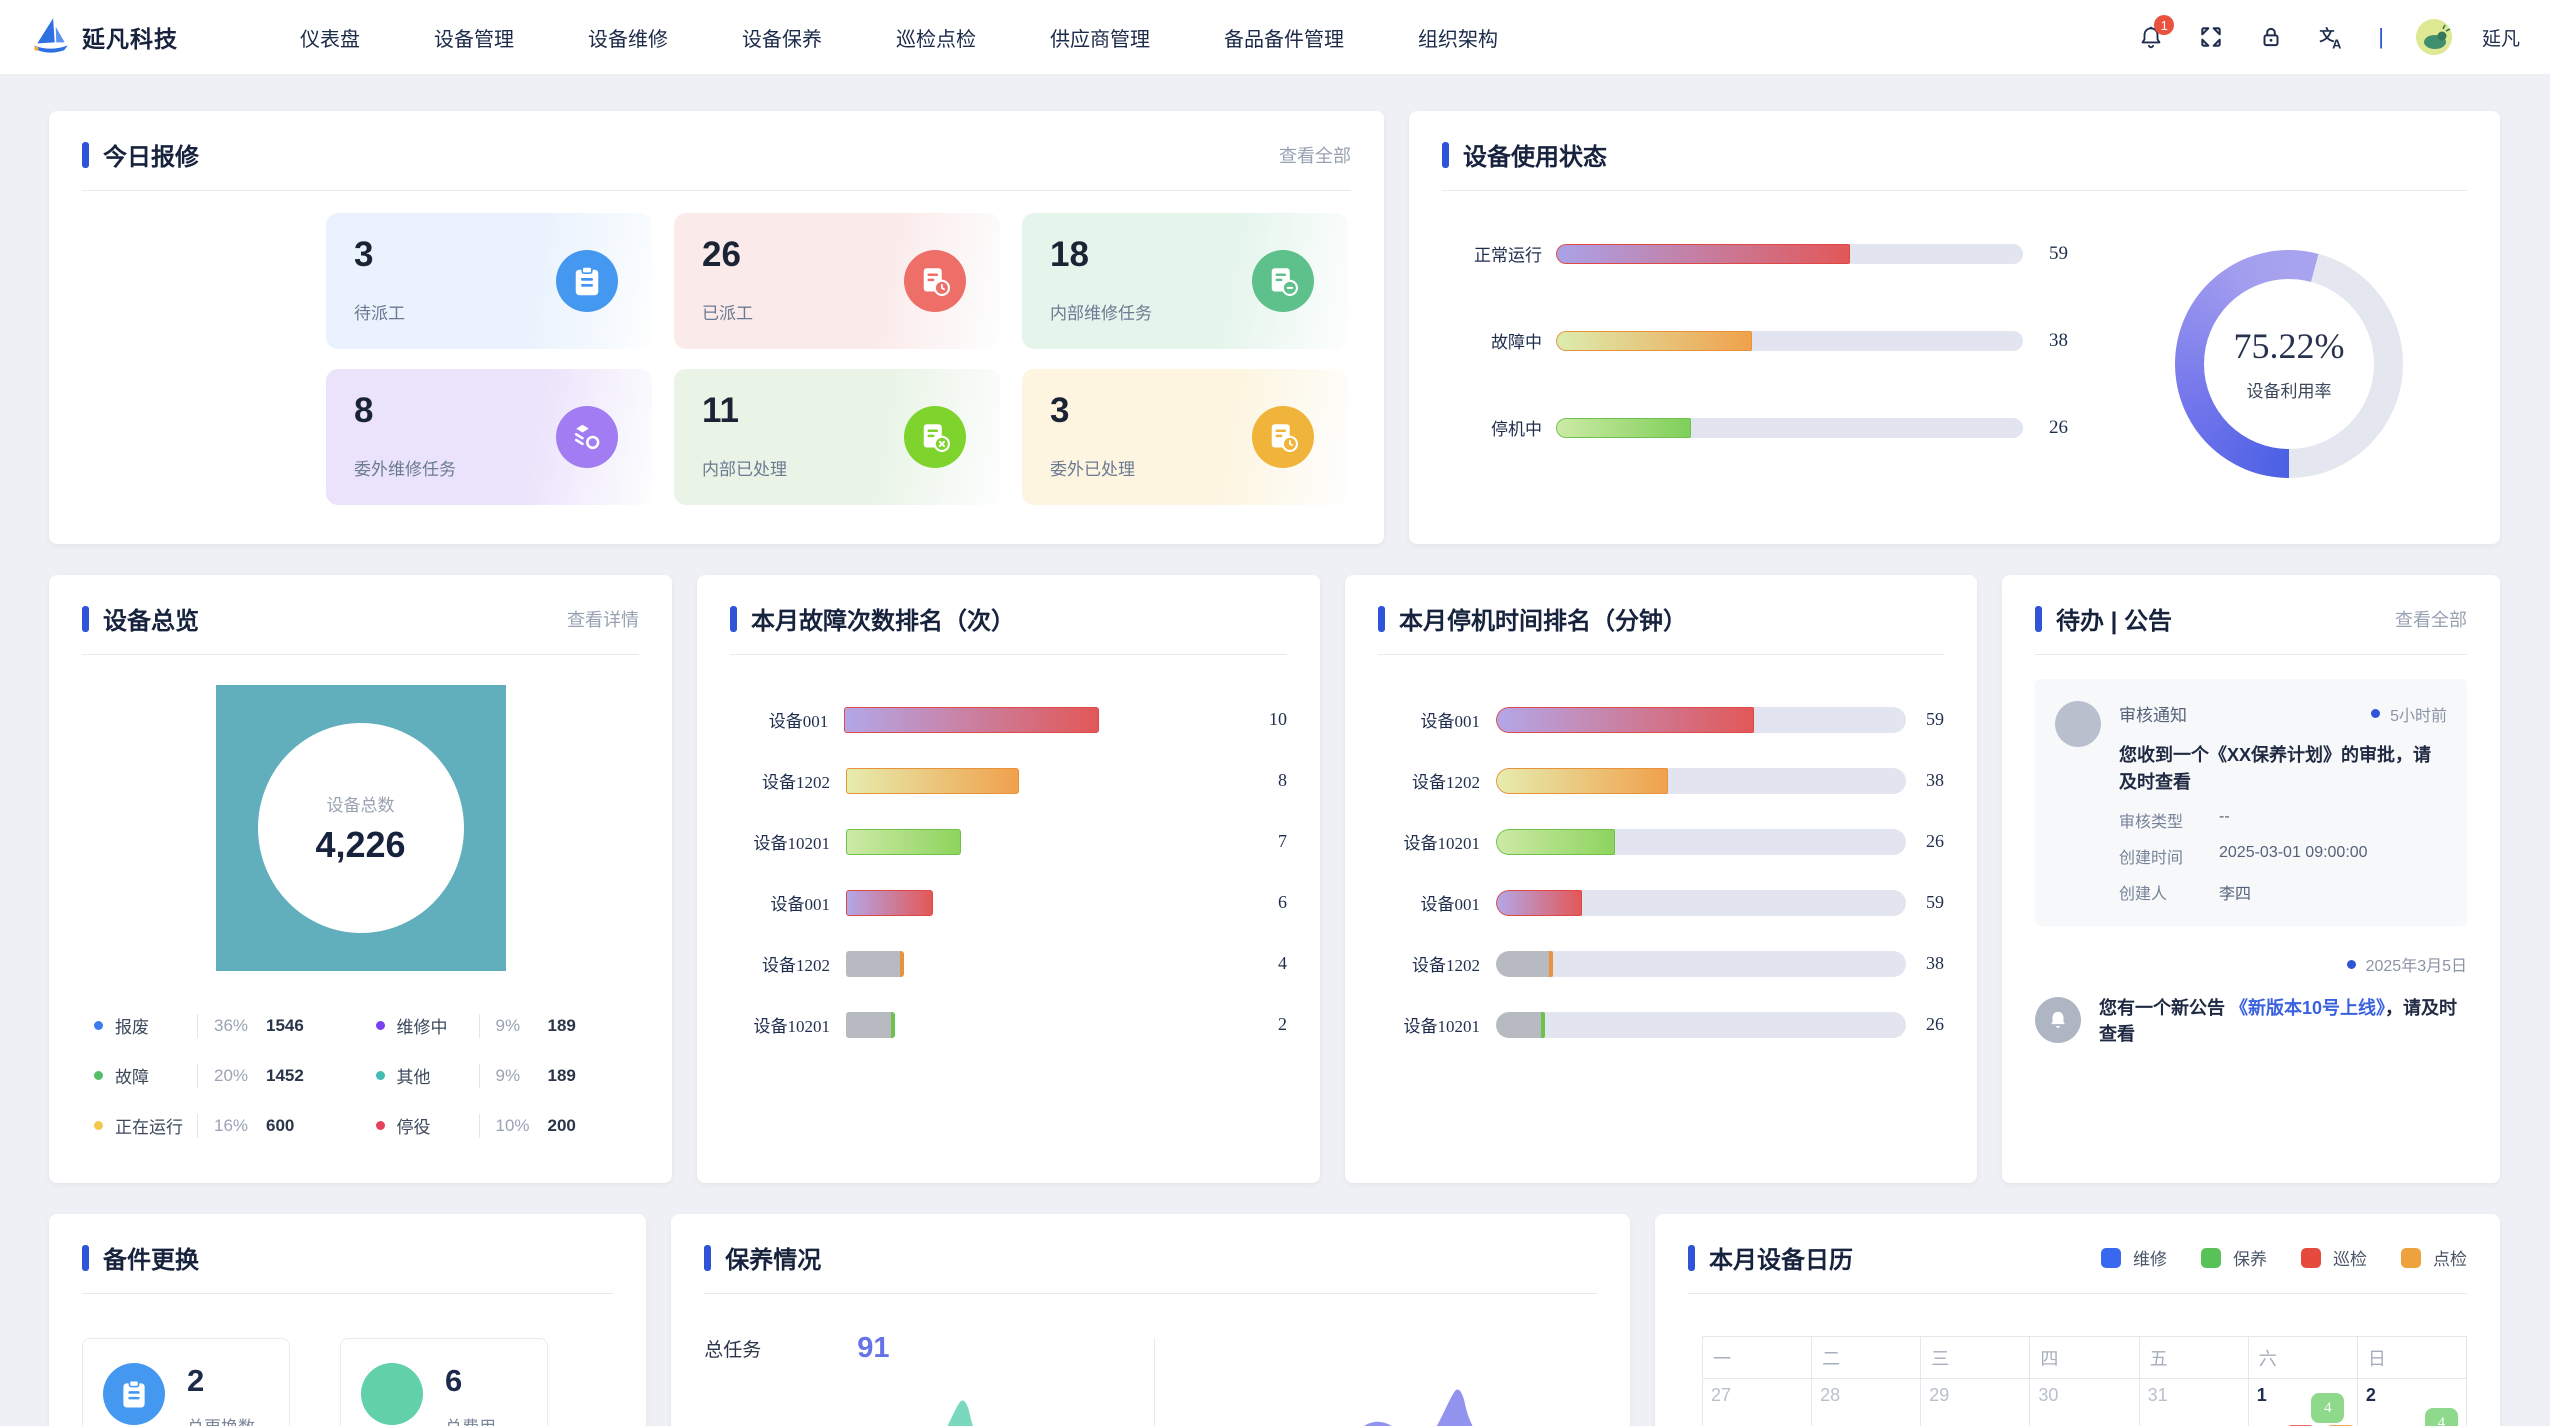  What do you see at coordinates (1008, 719) in the screenshot?
I see `rank-row: 设备001 10` at bounding box center [1008, 719].